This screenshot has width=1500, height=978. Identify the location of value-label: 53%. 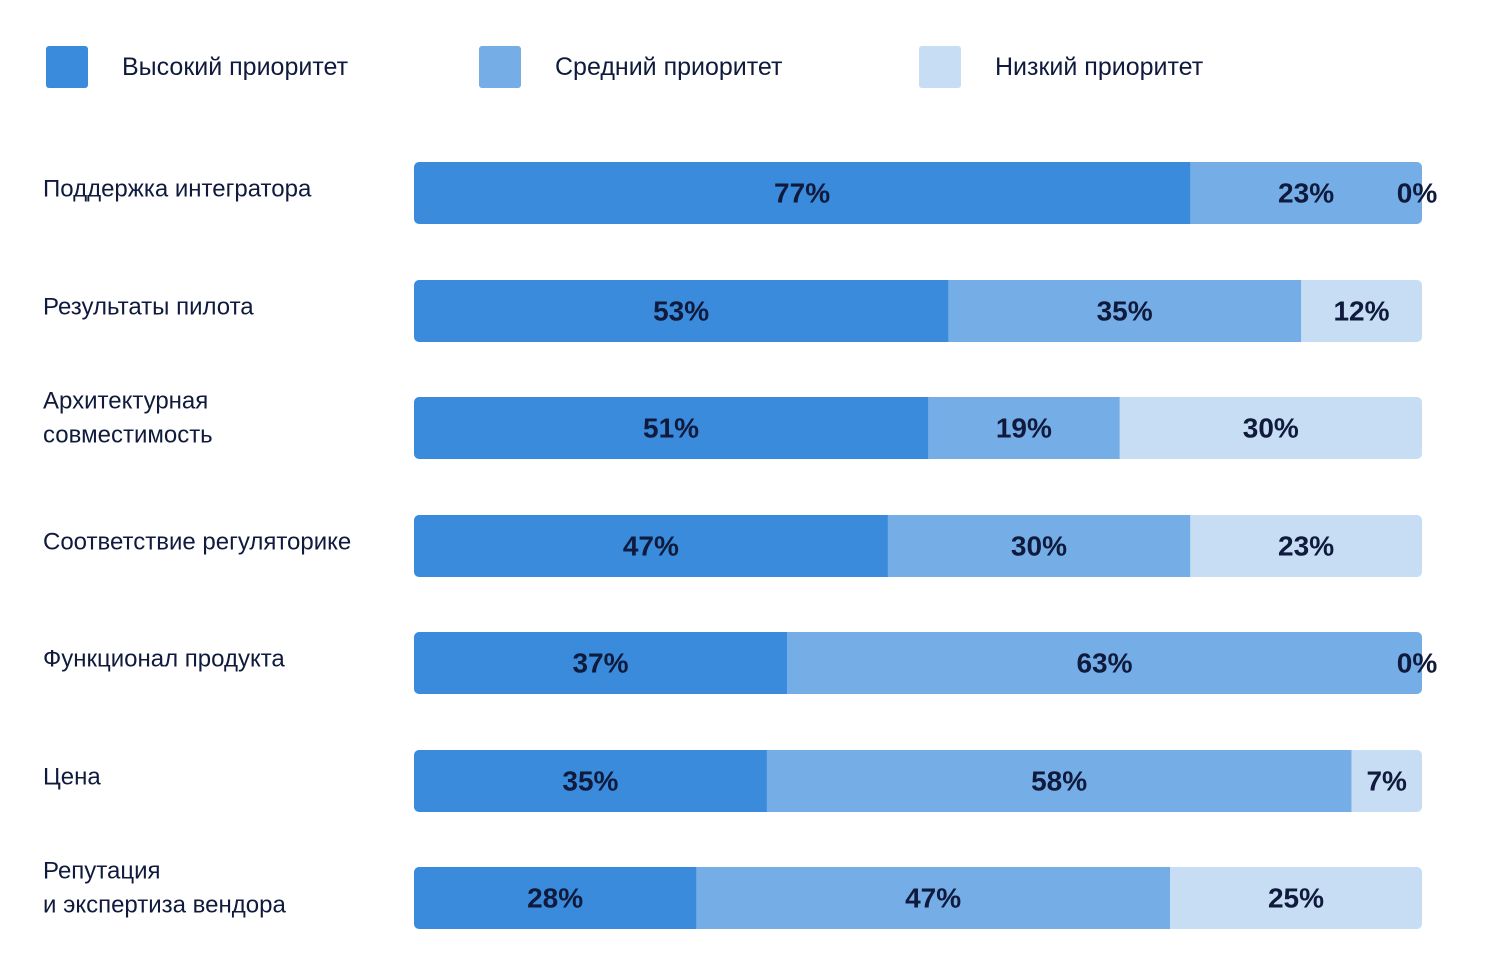
(681, 311).